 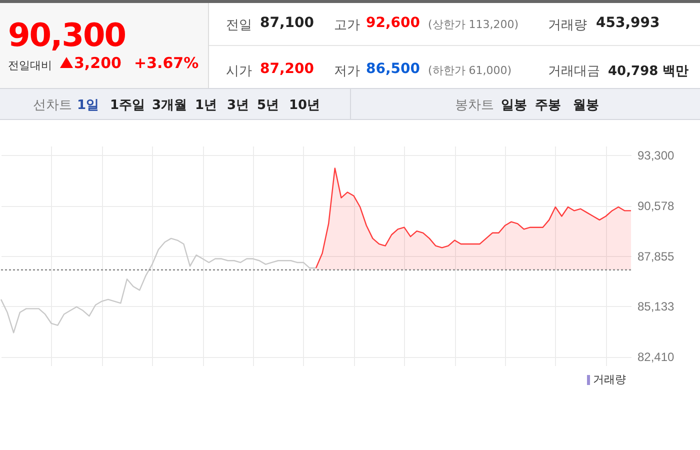 What do you see at coordinates (474, 105) in the screenshot?
I see `text: 봉차트` at bounding box center [474, 105].